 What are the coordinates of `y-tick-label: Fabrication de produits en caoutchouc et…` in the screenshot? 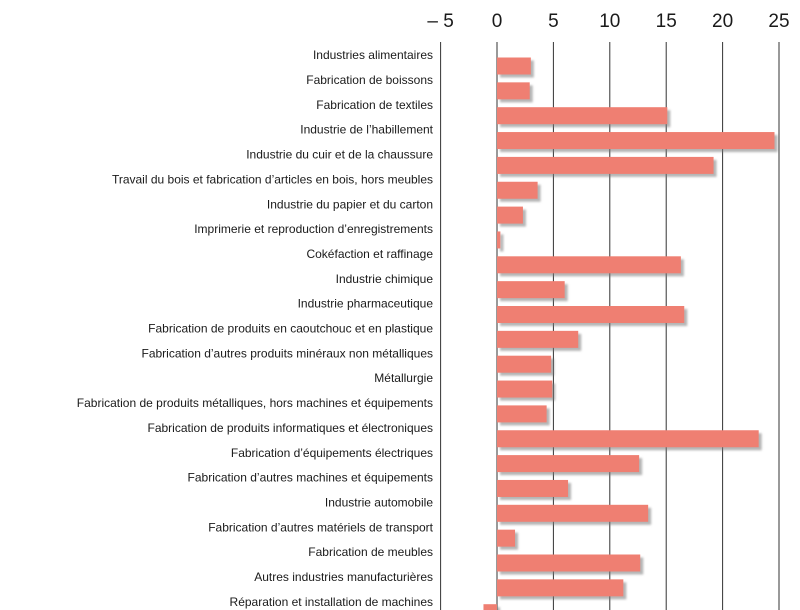 It's located at (290, 329).